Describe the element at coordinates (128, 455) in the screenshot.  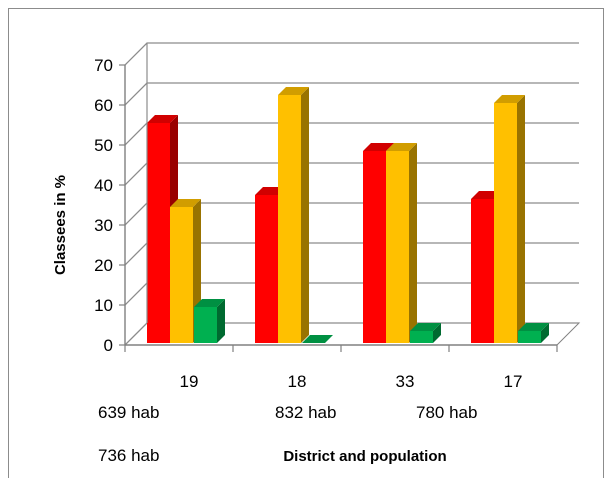
I see `population-label: 736 hab` at that location.